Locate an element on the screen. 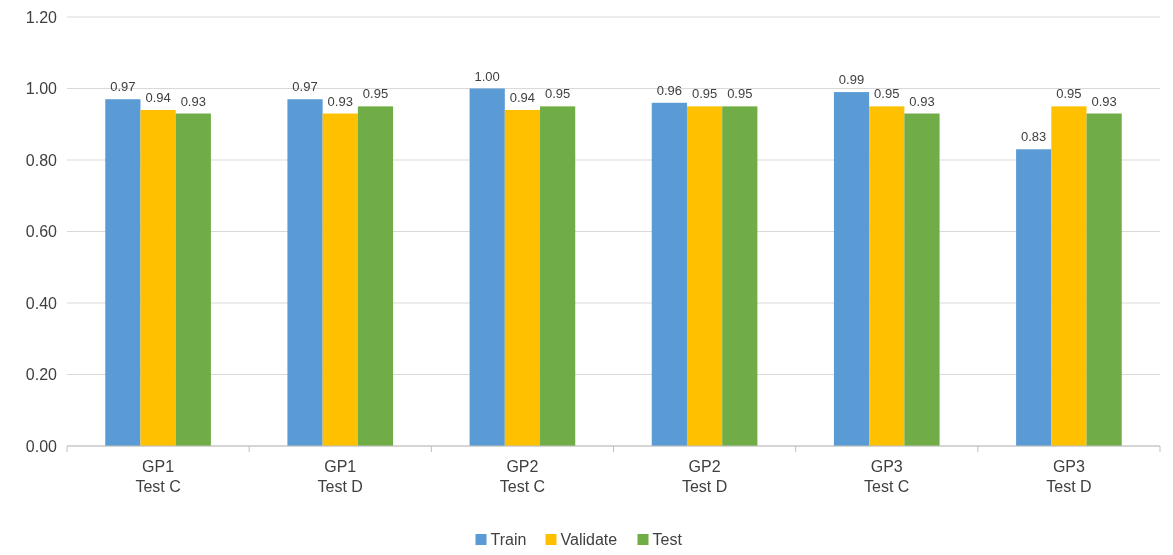  legend-label: Test is located at coordinates (667, 539).